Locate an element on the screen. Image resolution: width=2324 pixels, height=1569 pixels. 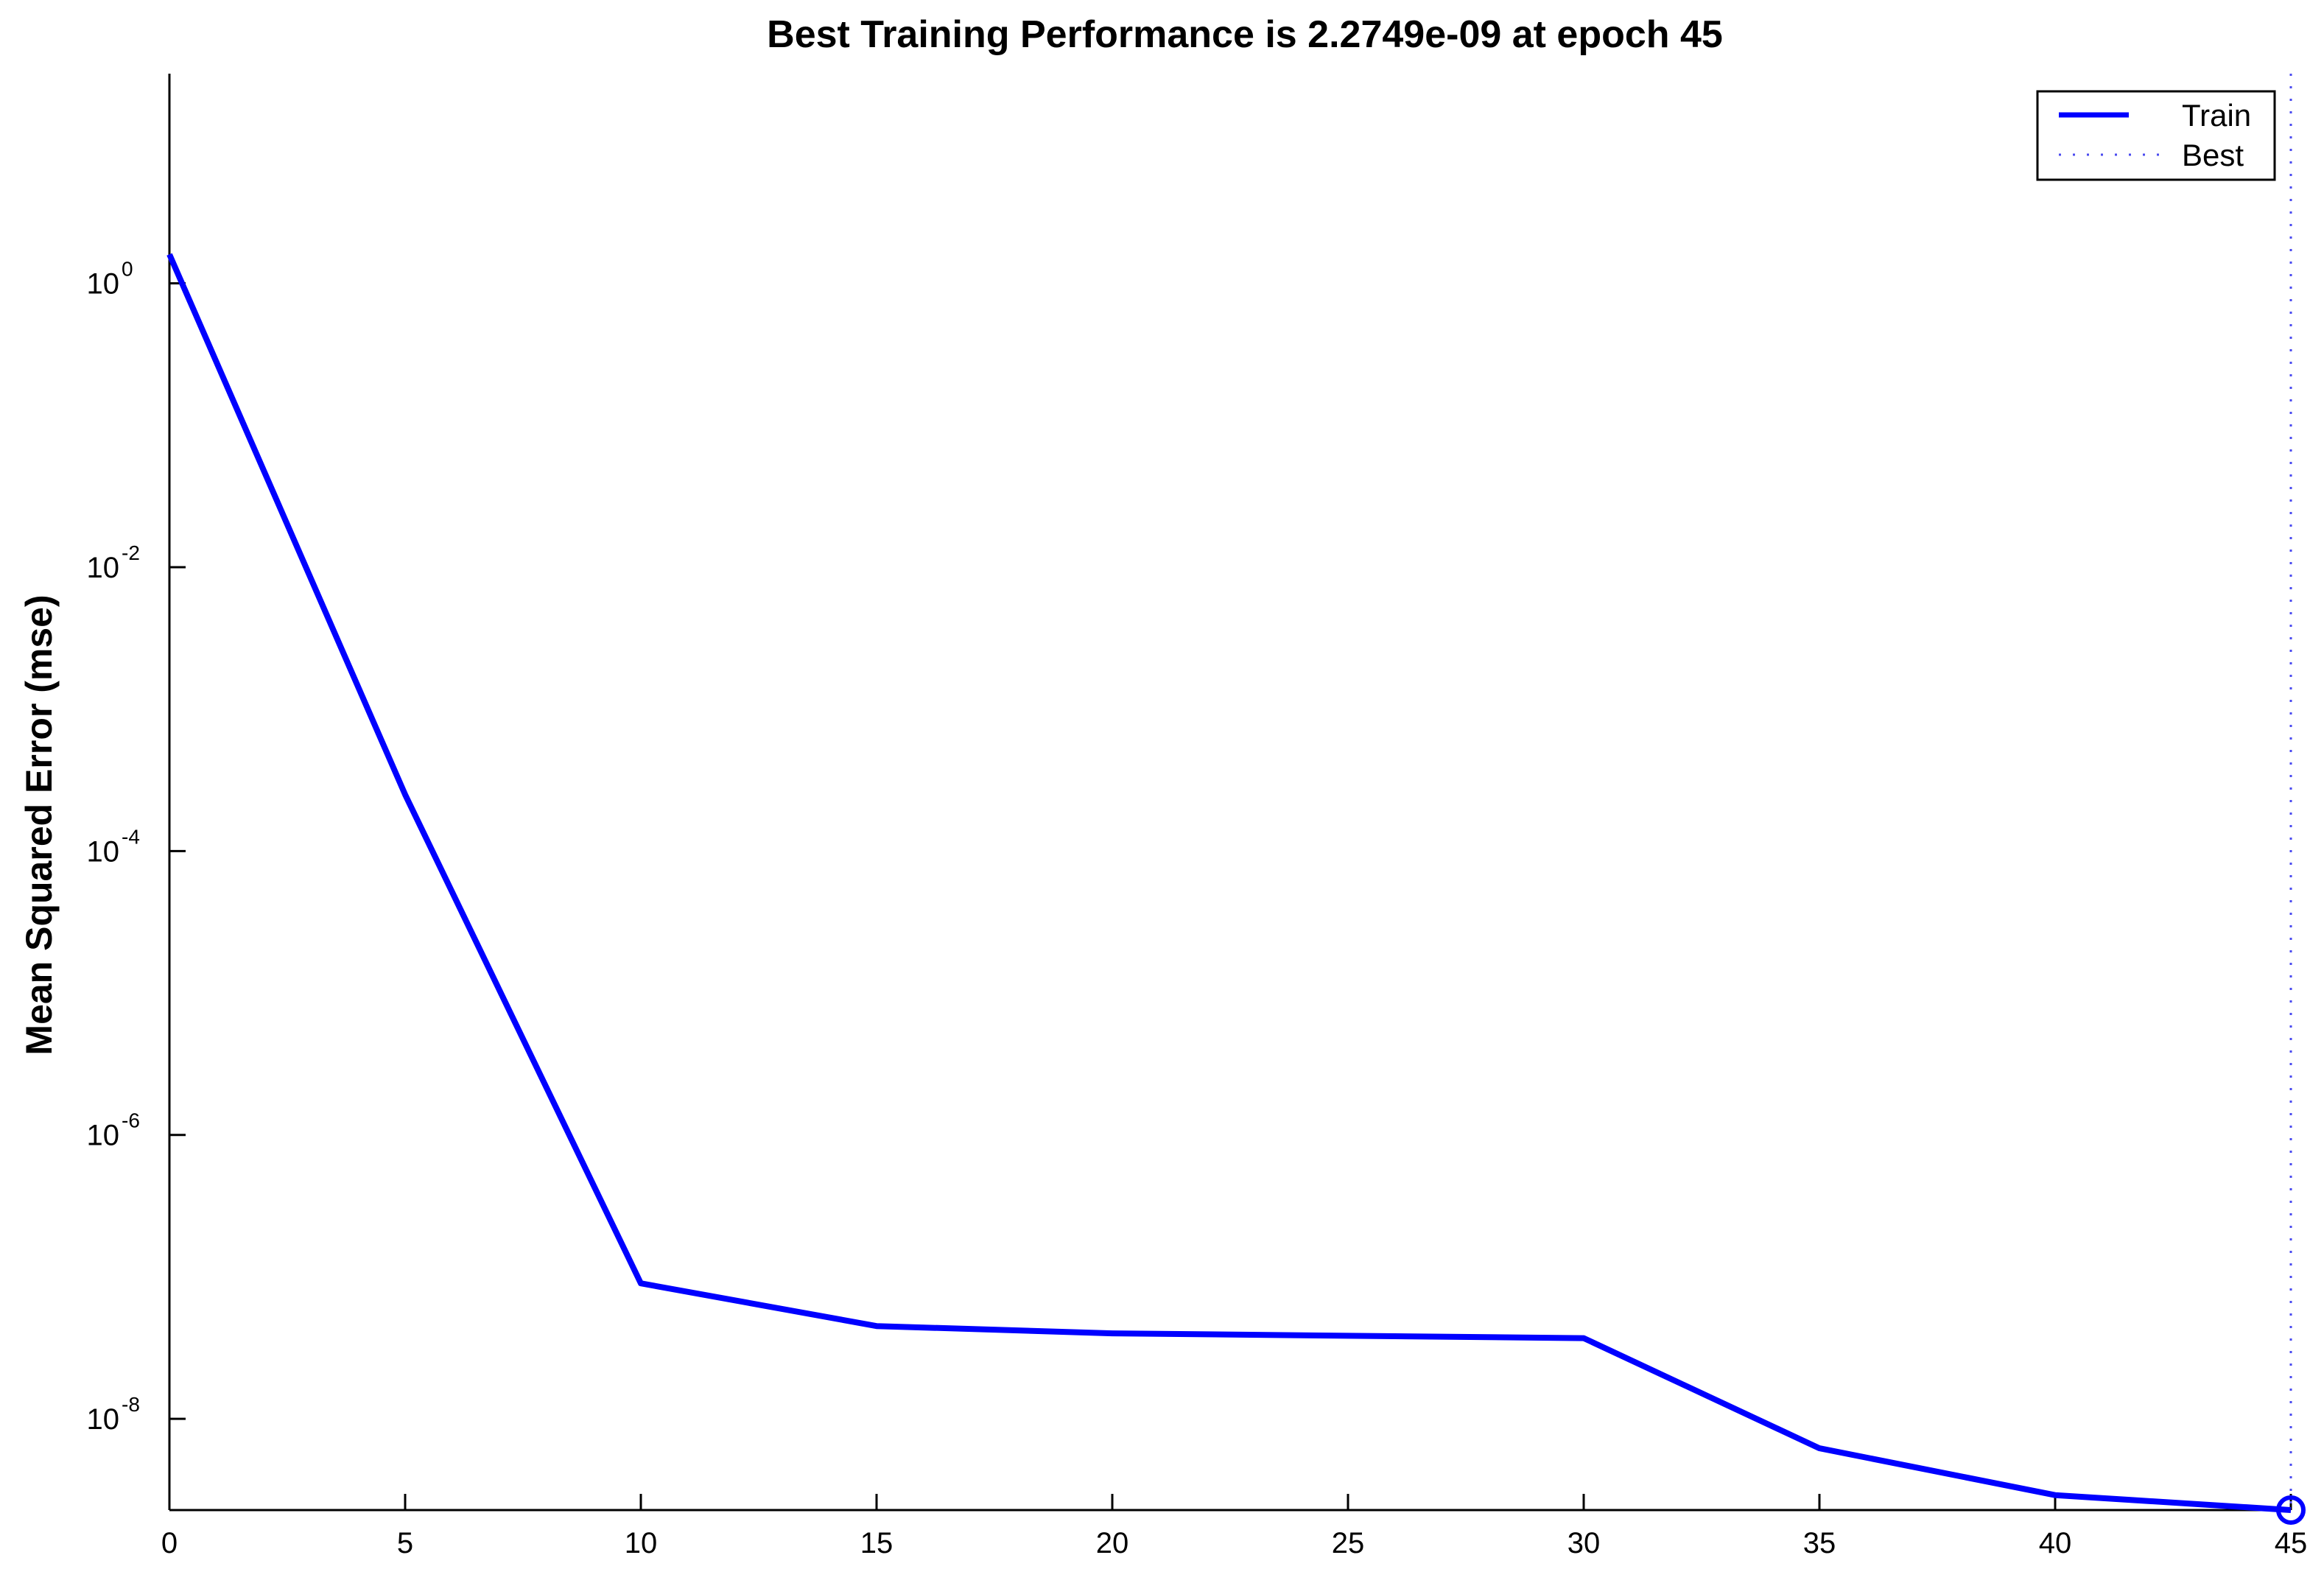
y-tick-exponent: -8 is located at coordinates (131, 1404).